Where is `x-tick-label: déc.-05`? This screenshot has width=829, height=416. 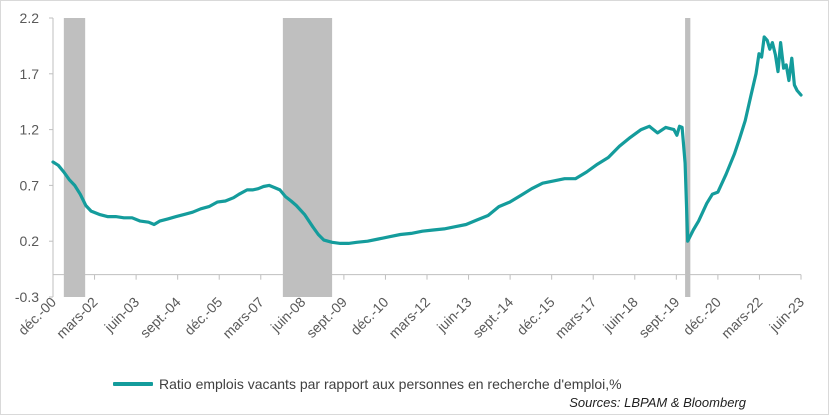 x-tick-label: déc.-05 is located at coordinates (203, 316).